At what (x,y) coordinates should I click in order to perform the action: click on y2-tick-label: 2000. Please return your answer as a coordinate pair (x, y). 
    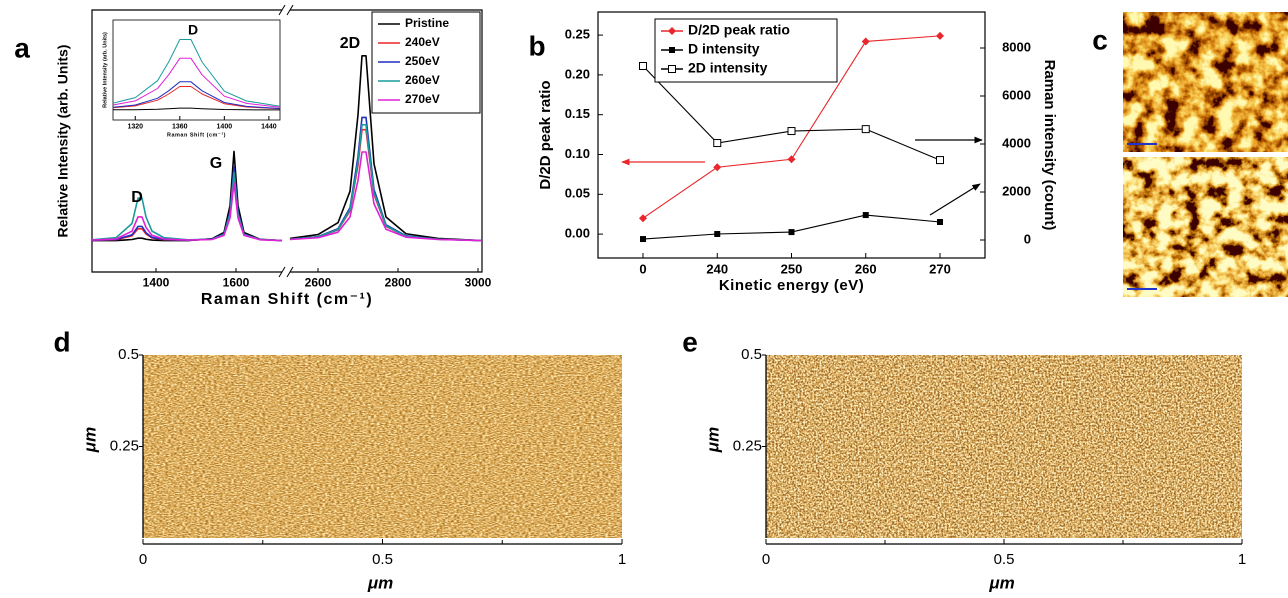
    Looking at the image, I should click on (1016, 190).